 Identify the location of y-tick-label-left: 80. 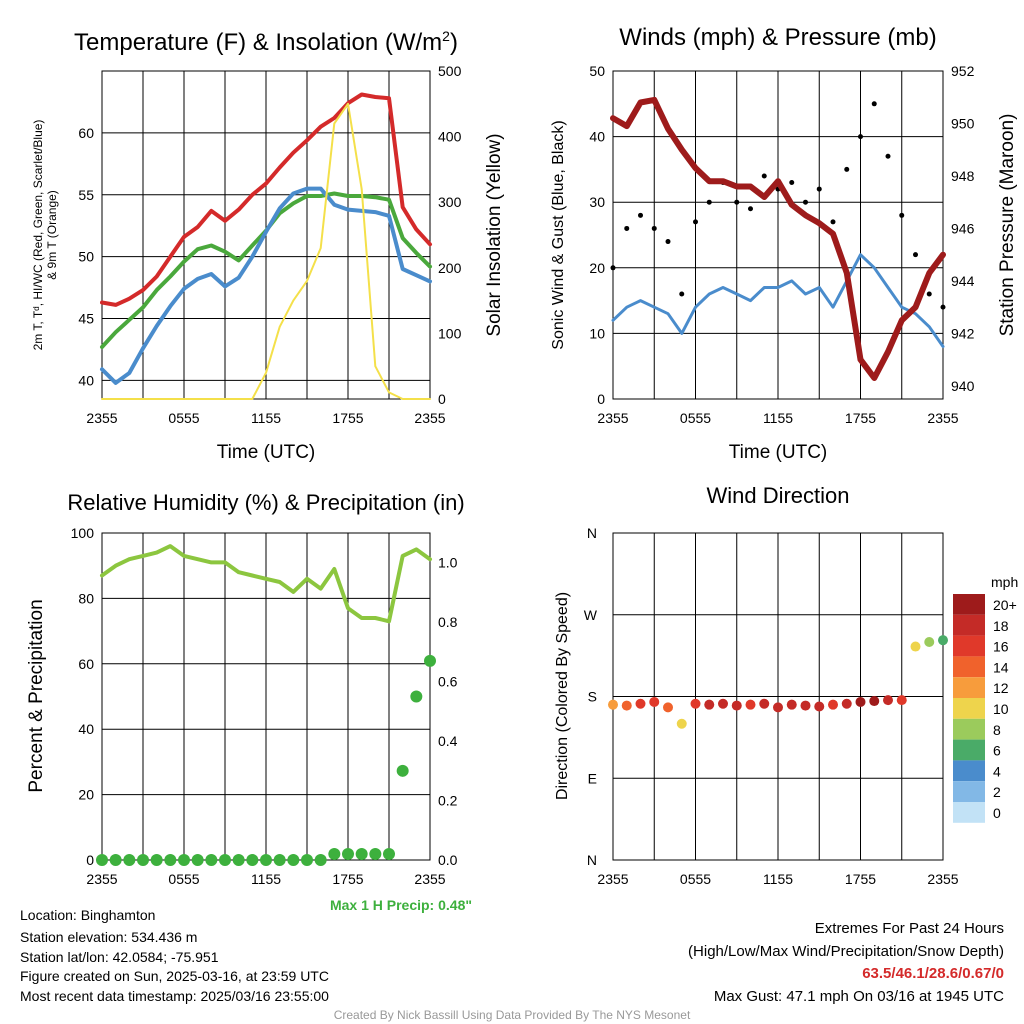
(86, 598).